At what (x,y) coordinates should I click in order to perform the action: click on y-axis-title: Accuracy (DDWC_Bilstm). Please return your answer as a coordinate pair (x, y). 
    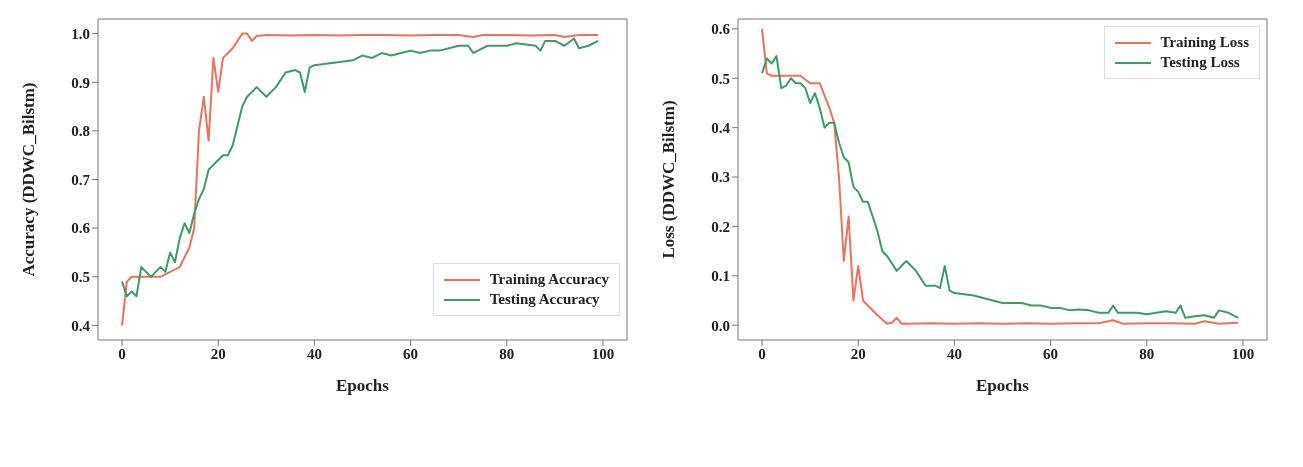
    Looking at the image, I should click on (29, 179).